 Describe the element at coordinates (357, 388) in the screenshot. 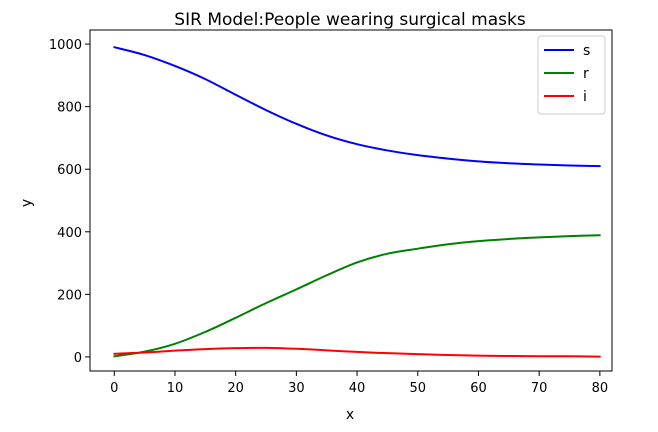

I see `x-tick-label: 40` at that location.